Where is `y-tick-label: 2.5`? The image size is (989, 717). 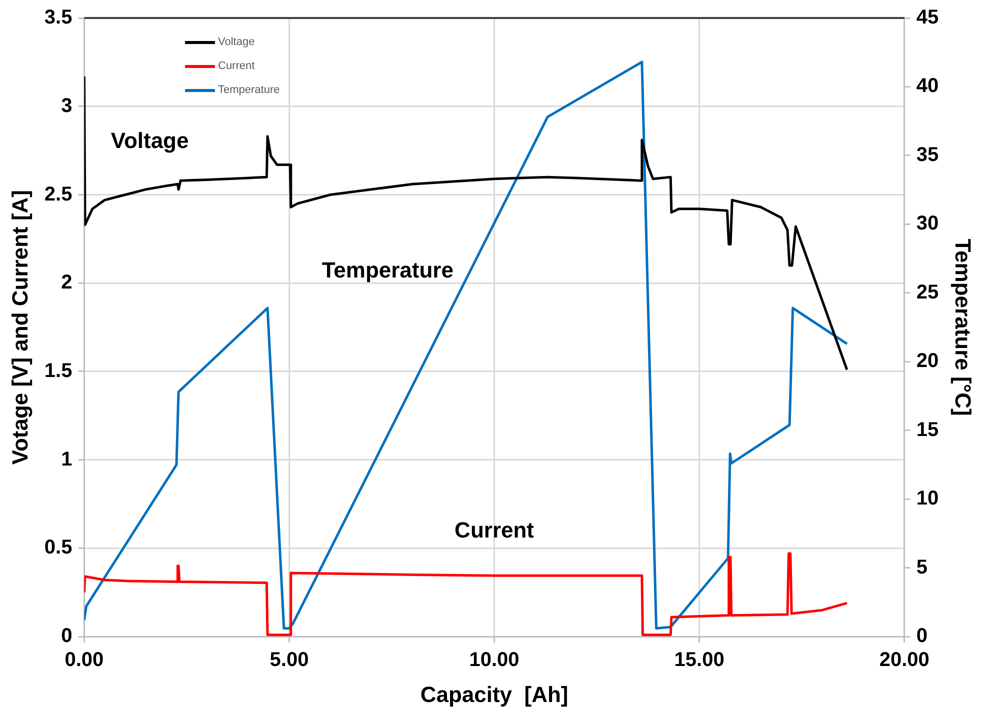
y-tick-label: 2.5 is located at coordinates (58, 194).